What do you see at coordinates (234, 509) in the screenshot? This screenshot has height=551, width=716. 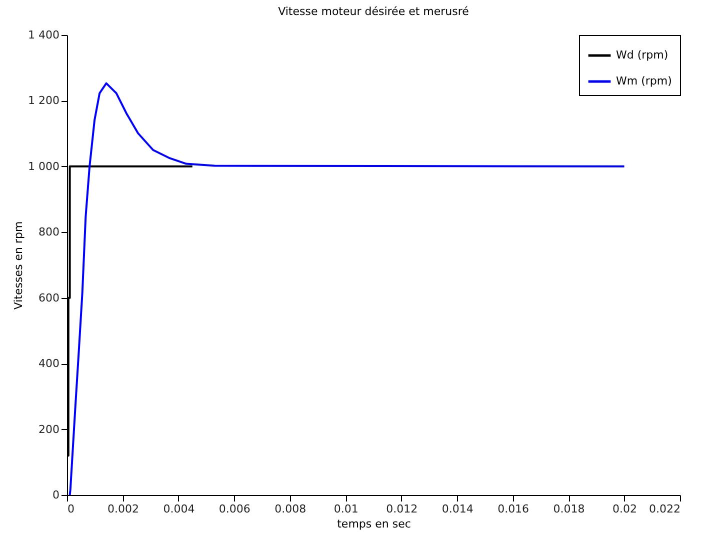 I see `x-tick-label: 0.006` at bounding box center [234, 509].